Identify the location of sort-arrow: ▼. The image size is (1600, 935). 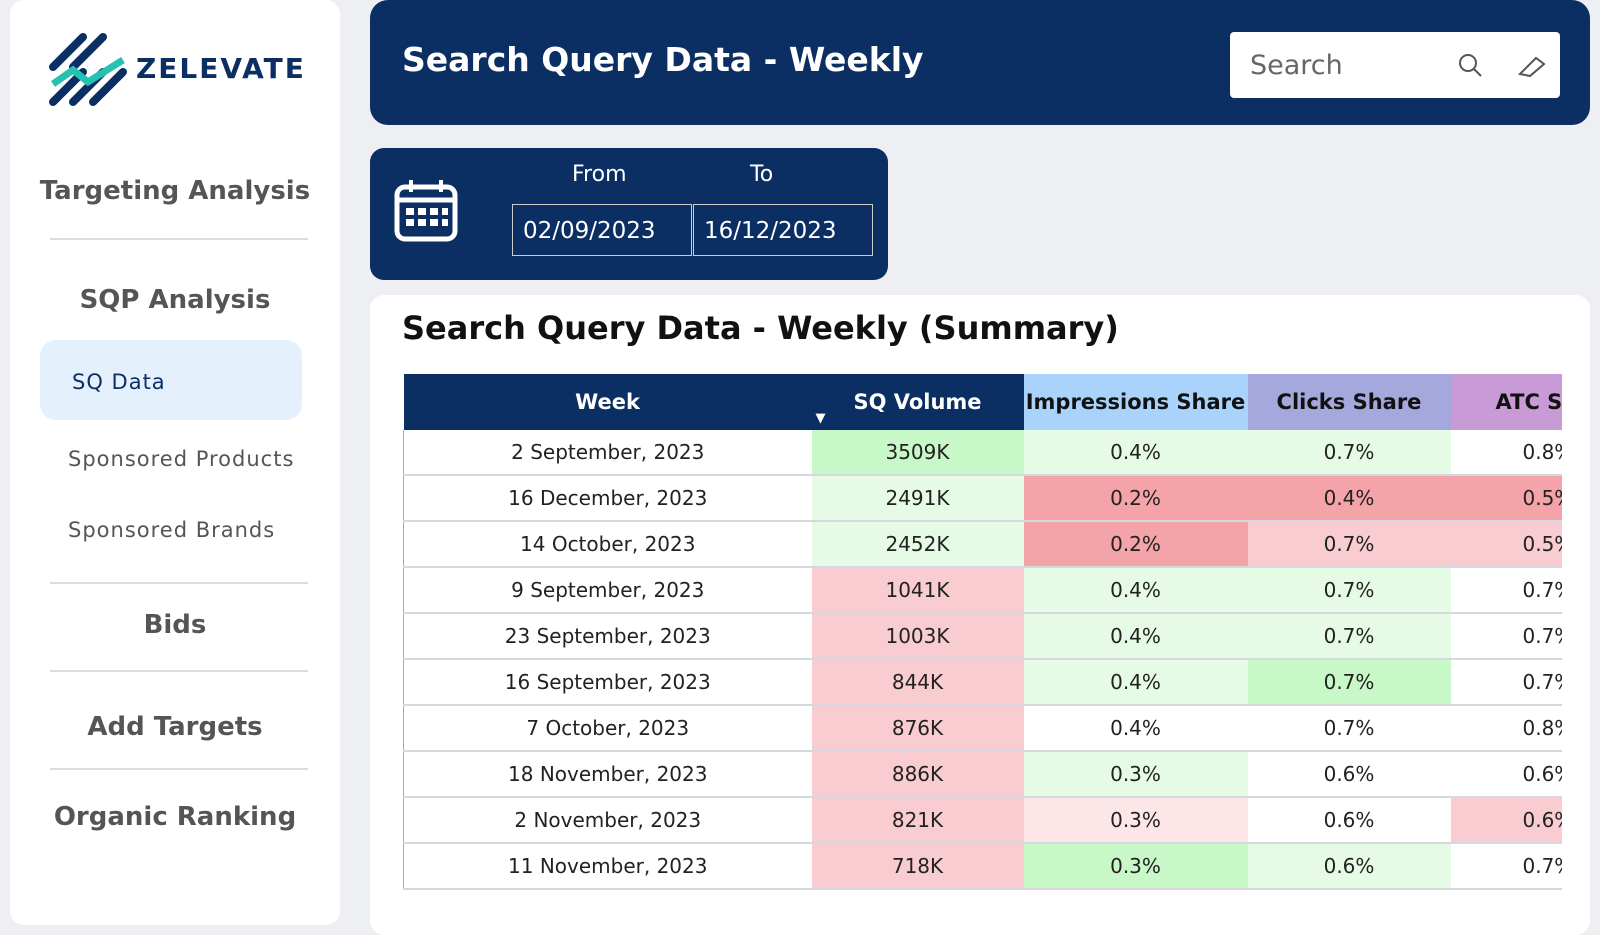
(820, 418).